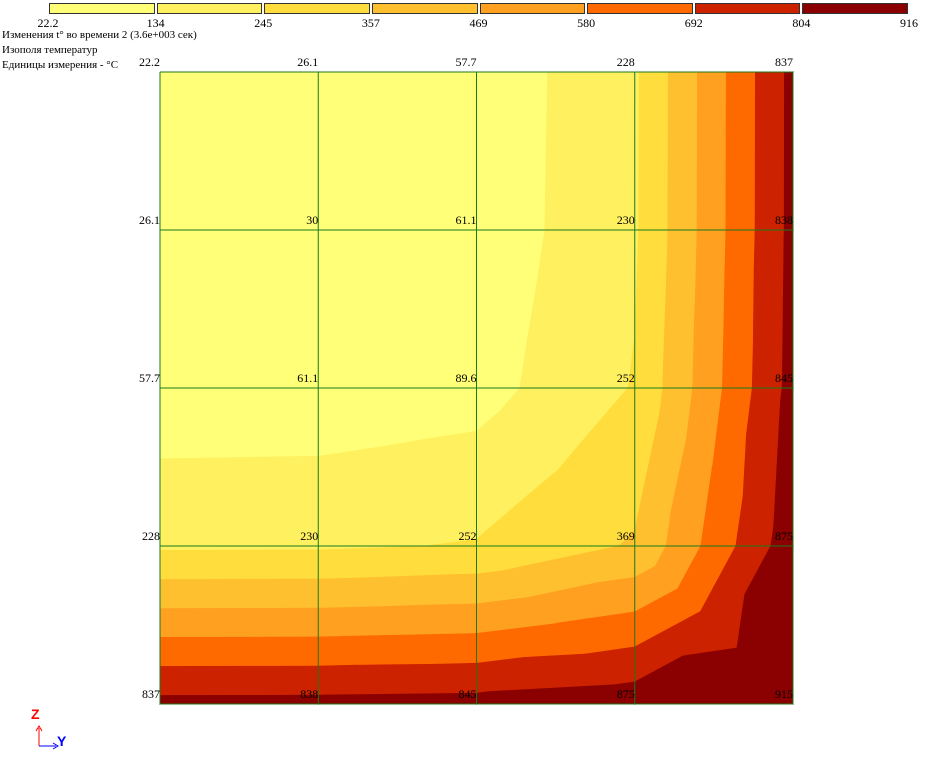  Describe the element at coordinates (48, 23) in the screenshot. I see `legend-tick-label: 22.2` at that location.